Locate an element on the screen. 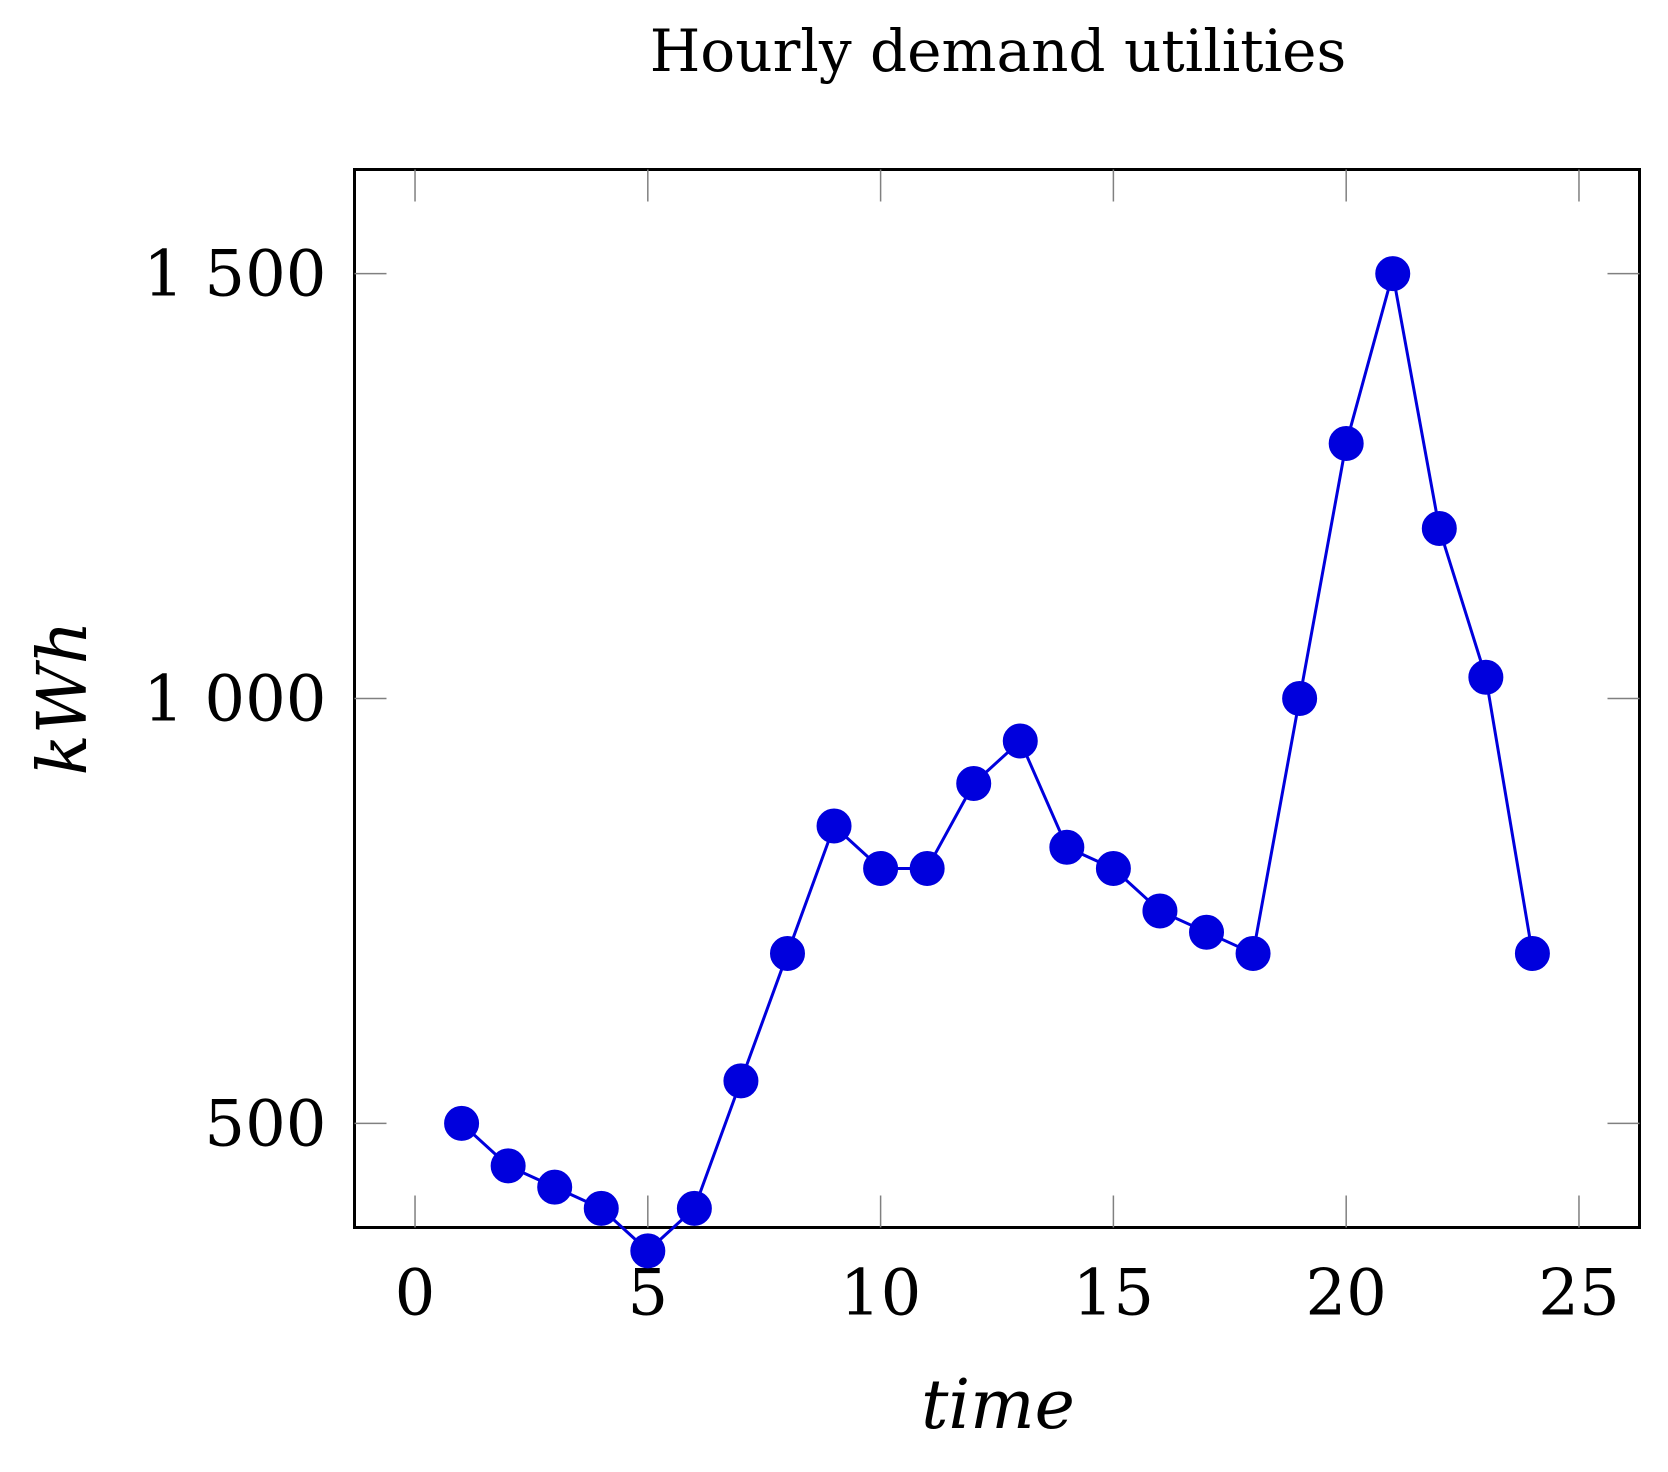  x-tick-label: 10 is located at coordinates (880, 1294).